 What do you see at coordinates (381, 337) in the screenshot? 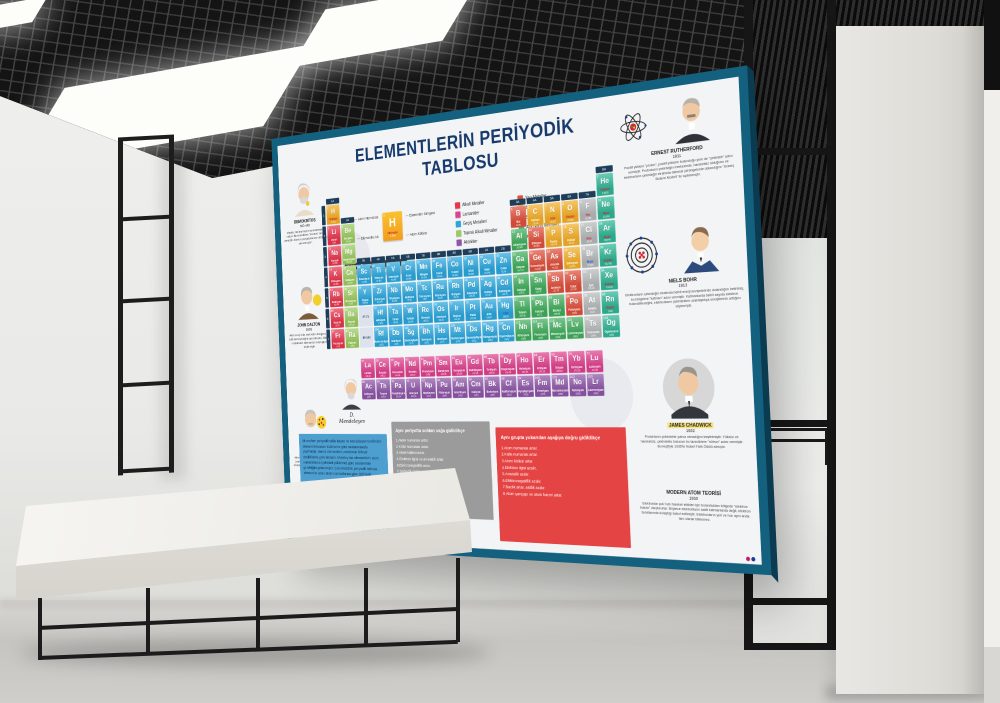
I see `element-cell-rf: 104 Rf Rutherfordyum (267)` at bounding box center [381, 337].